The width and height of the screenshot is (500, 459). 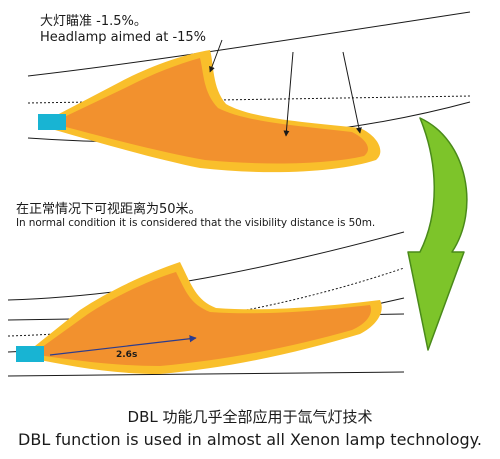 I want to click on top-caption-en: Headlamp aimed at -15%, so click(x=123, y=37).